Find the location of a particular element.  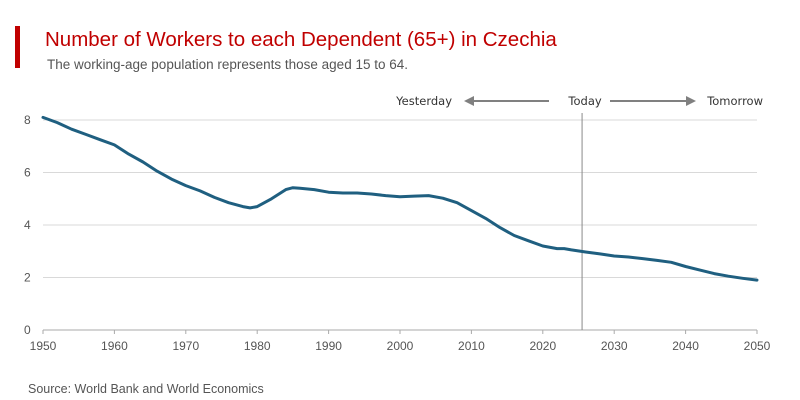

x-tick-label: 2050 is located at coordinates (757, 346).